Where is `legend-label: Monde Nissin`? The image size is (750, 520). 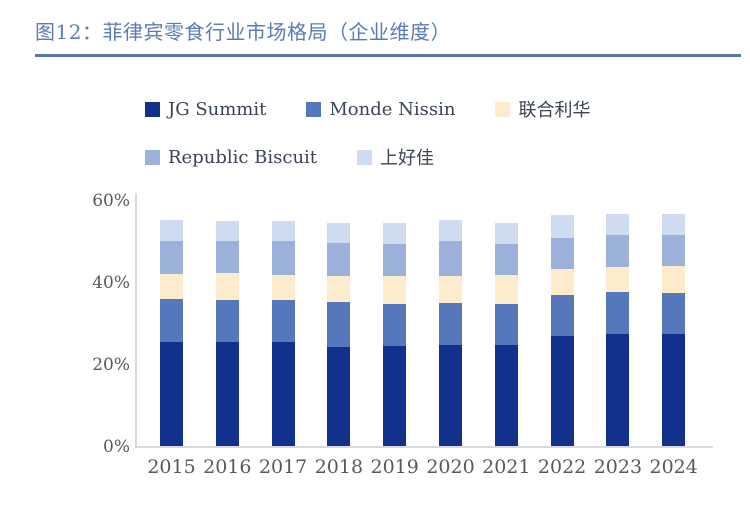
legend-label: Monde Nissin is located at coordinates (392, 109).